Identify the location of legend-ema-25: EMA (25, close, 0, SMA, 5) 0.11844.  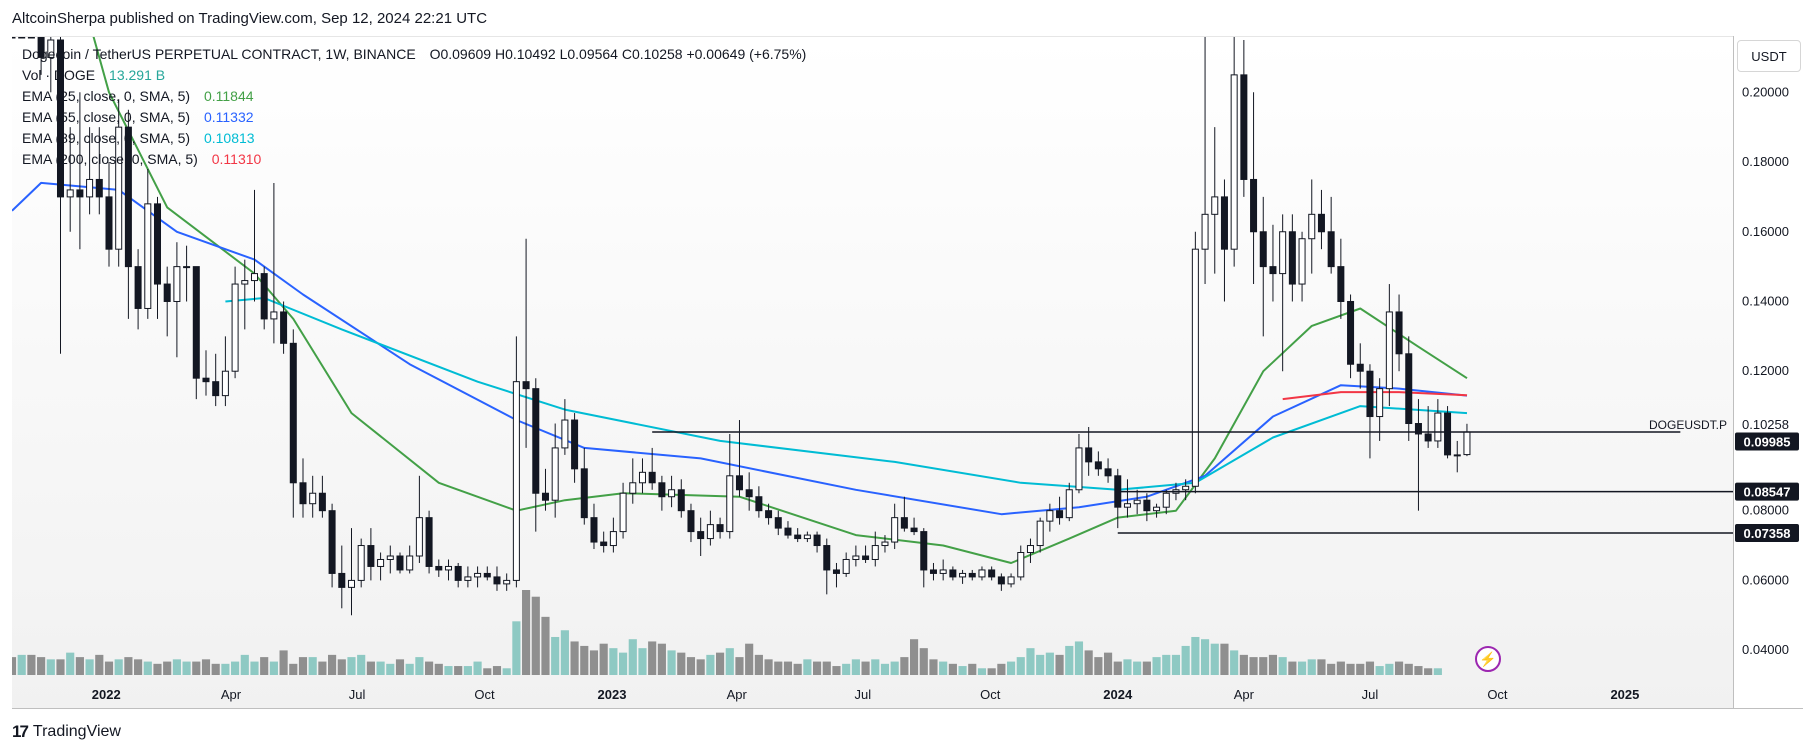
(414, 96).